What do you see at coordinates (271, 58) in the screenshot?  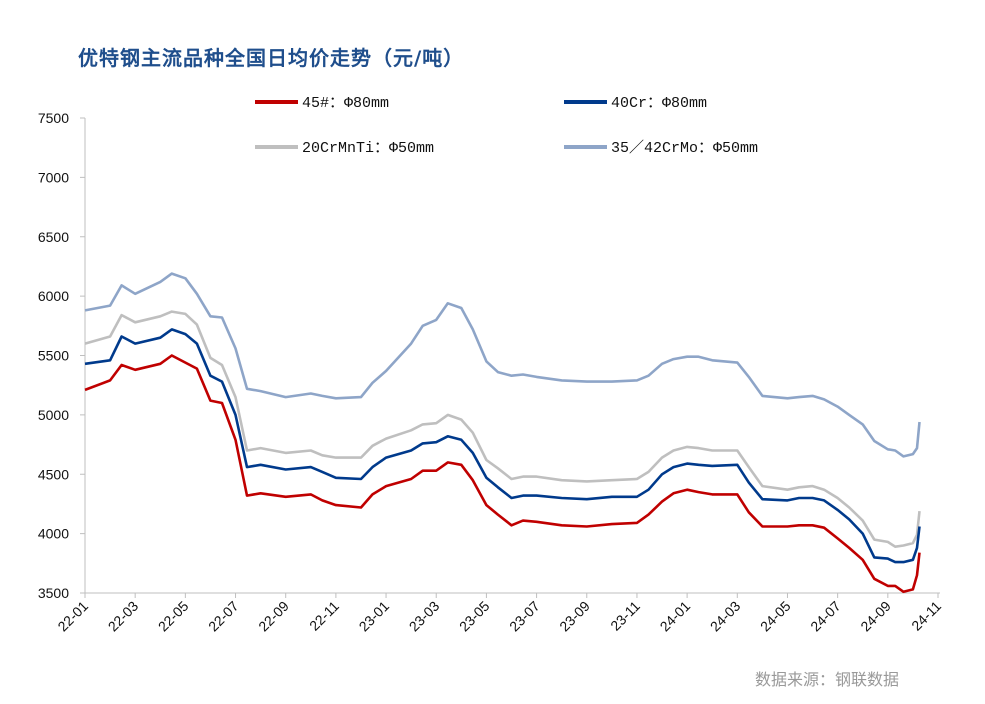 I see `chart-title: 优特钢主流品种全国日均价走势（元/吨）` at bounding box center [271, 58].